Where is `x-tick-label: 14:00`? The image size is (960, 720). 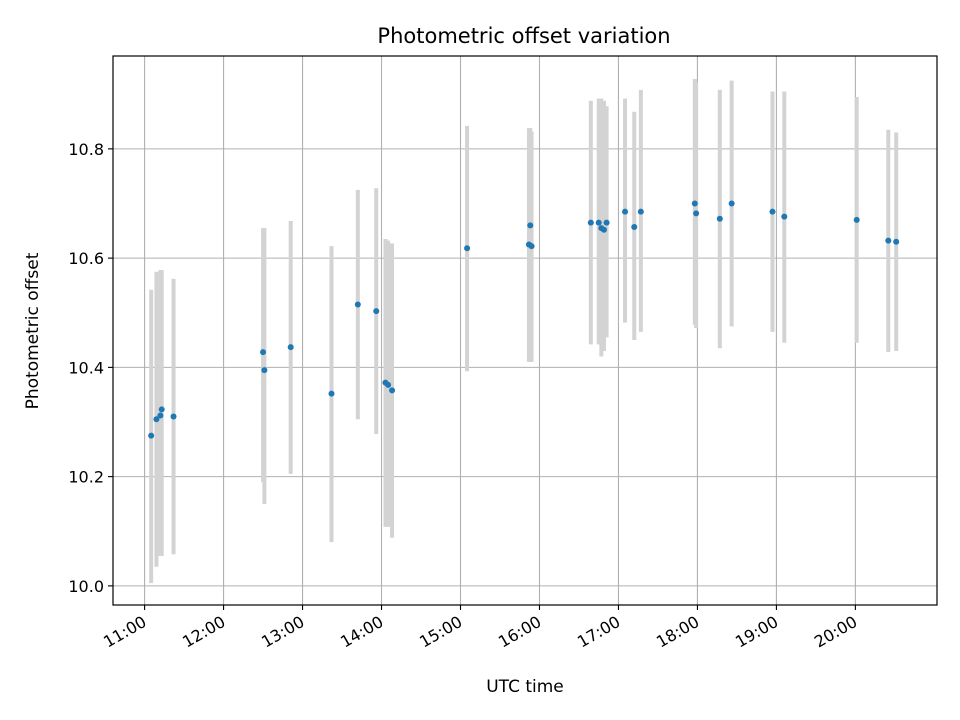
x-tick-label: 14:00 is located at coordinates (361, 632).